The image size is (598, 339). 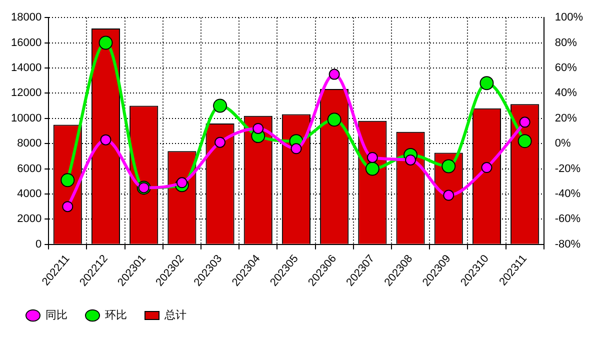 What do you see at coordinates (567, 168) in the screenshot?
I see `y2-tick-label: -20%` at bounding box center [567, 168].